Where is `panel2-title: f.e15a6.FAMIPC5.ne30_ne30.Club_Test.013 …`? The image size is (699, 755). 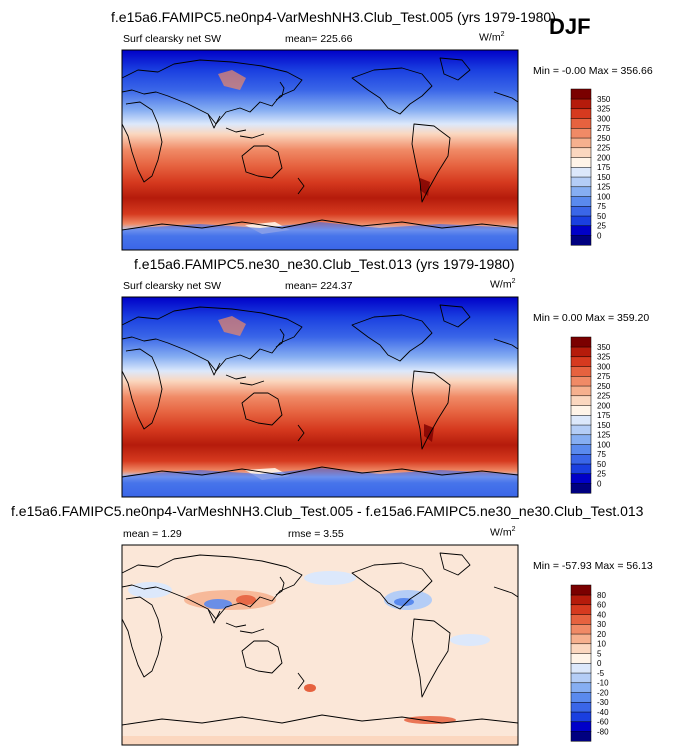 panel2-title: f.e15a6.FAMIPC5.ne30_ne30.Club_Test.013 … is located at coordinates (324, 264).